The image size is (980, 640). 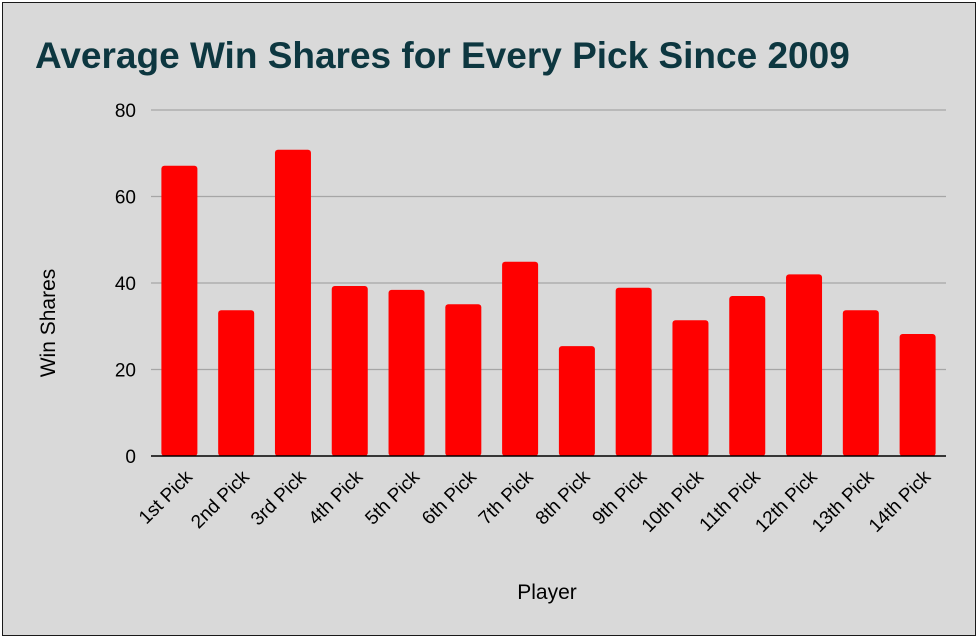 What do you see at coordinates (125, 111) in the screenshot?
I see `y-tick-label: 80` at bounding box center [125, 111].